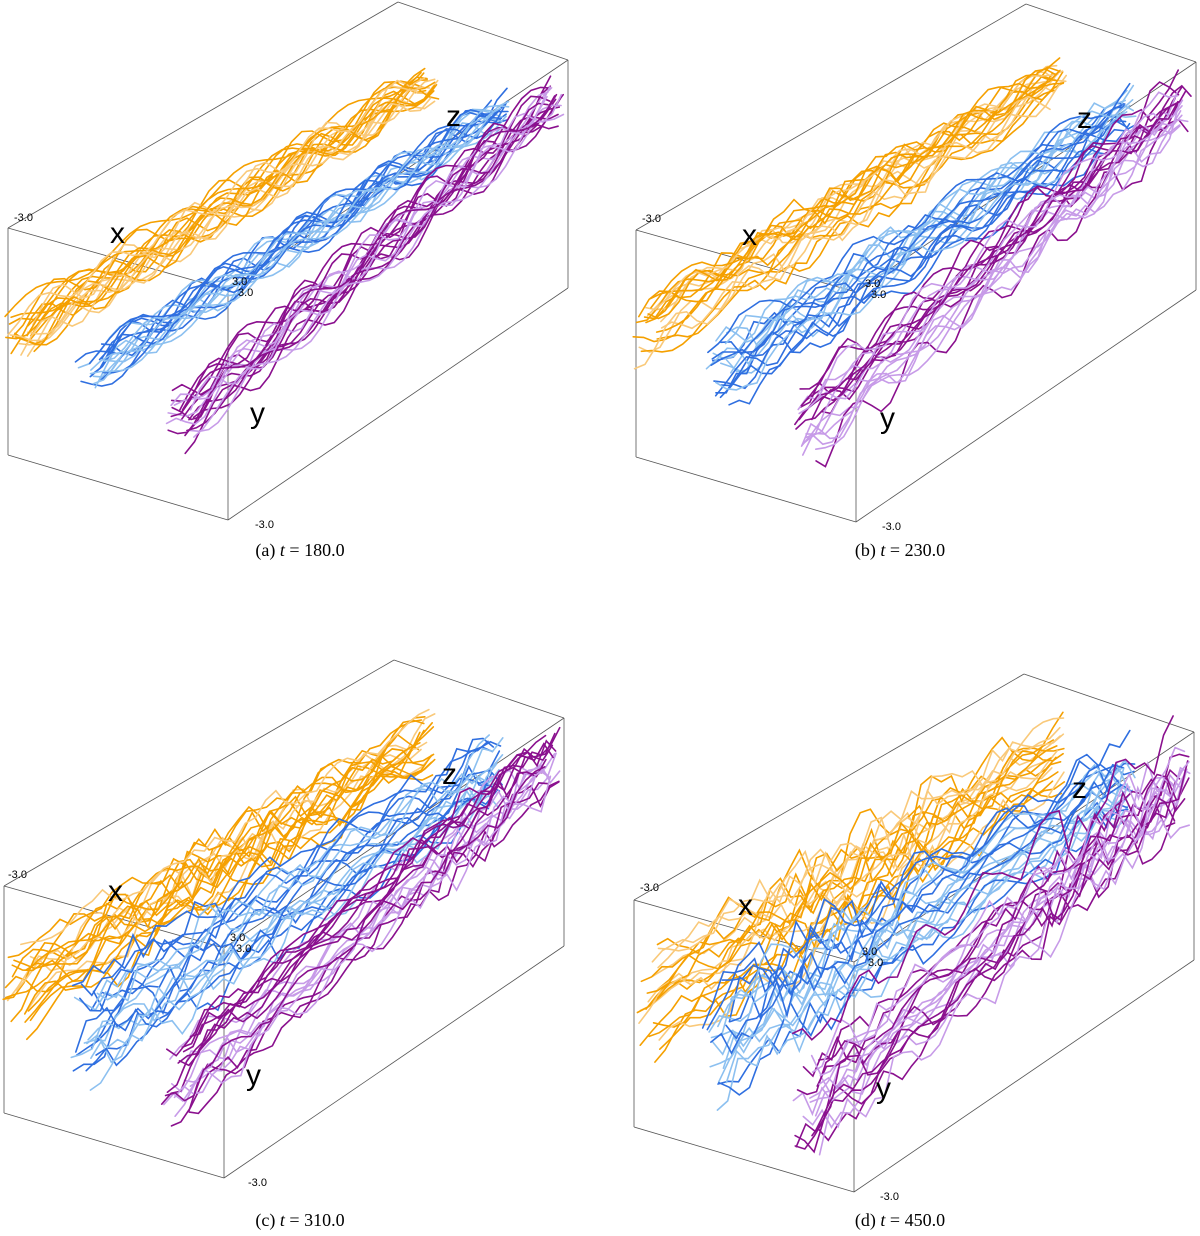 The height and width of the screenshot is (1236, 1200). I want to click on caption-c: (c) t = 310.0, so click(300, 1220).